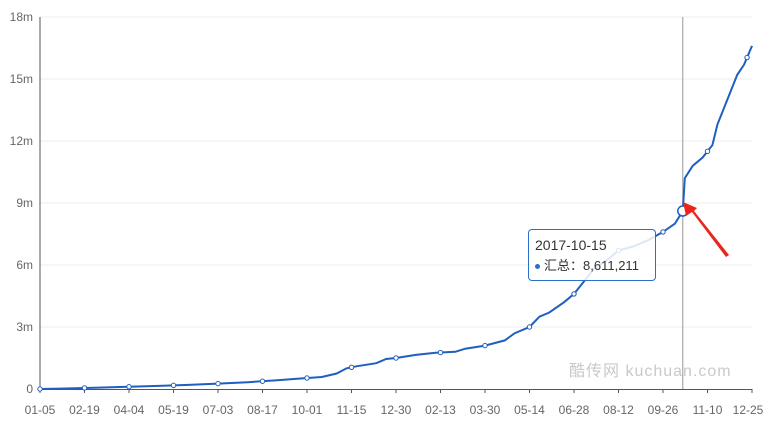 This screenshot has width=772, height=426. What do you see at coordinates (84, 410) in the screenshot?
I see `x-tick-label: 02-19` at bounding box center [84, 410].